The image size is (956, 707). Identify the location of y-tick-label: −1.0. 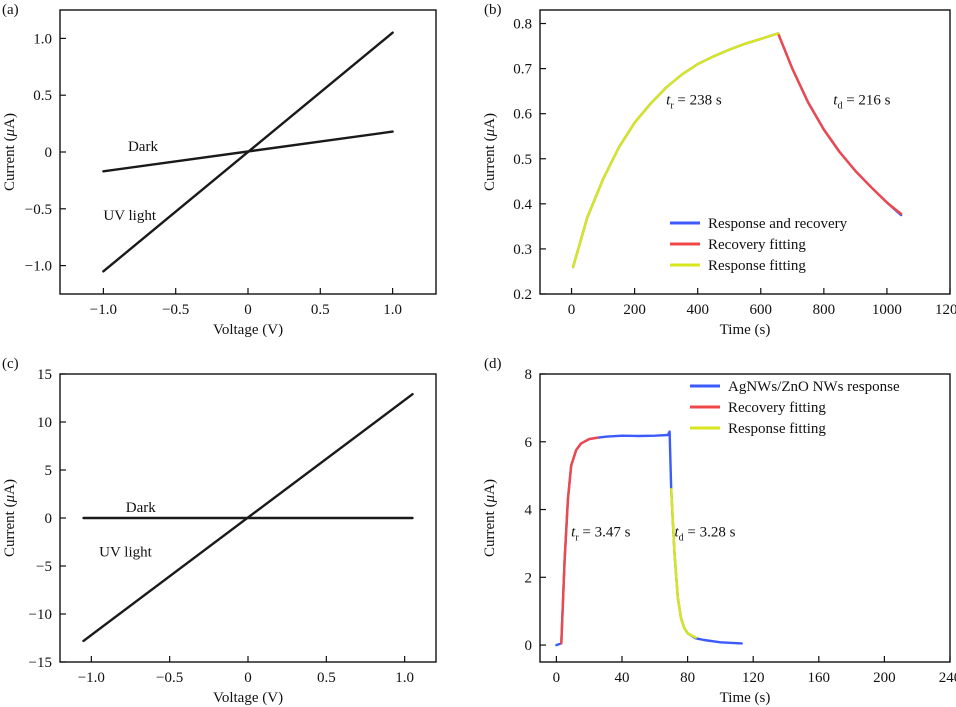
(38, 267).